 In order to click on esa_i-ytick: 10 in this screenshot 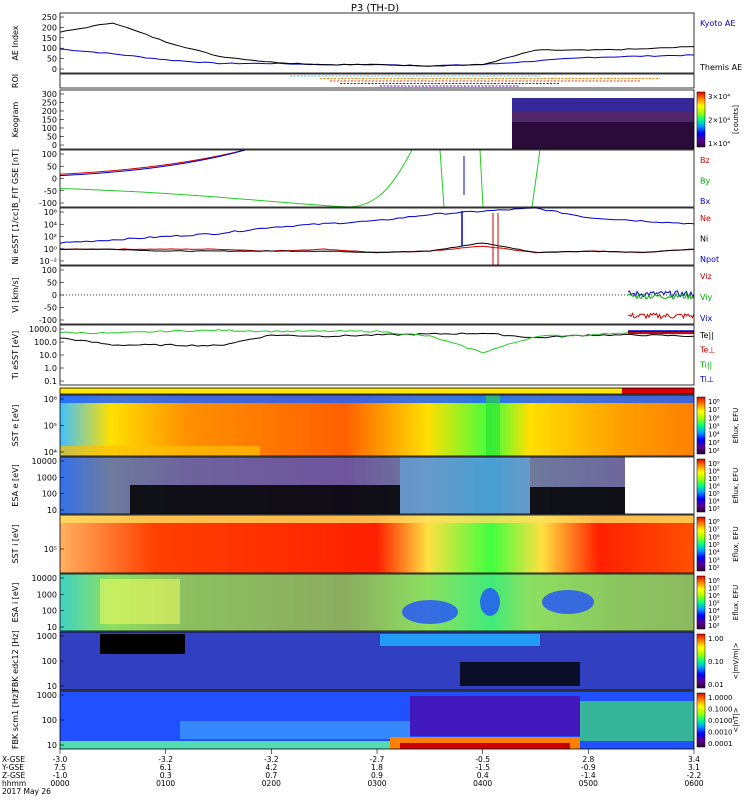, I will do `click(52, 627)`.